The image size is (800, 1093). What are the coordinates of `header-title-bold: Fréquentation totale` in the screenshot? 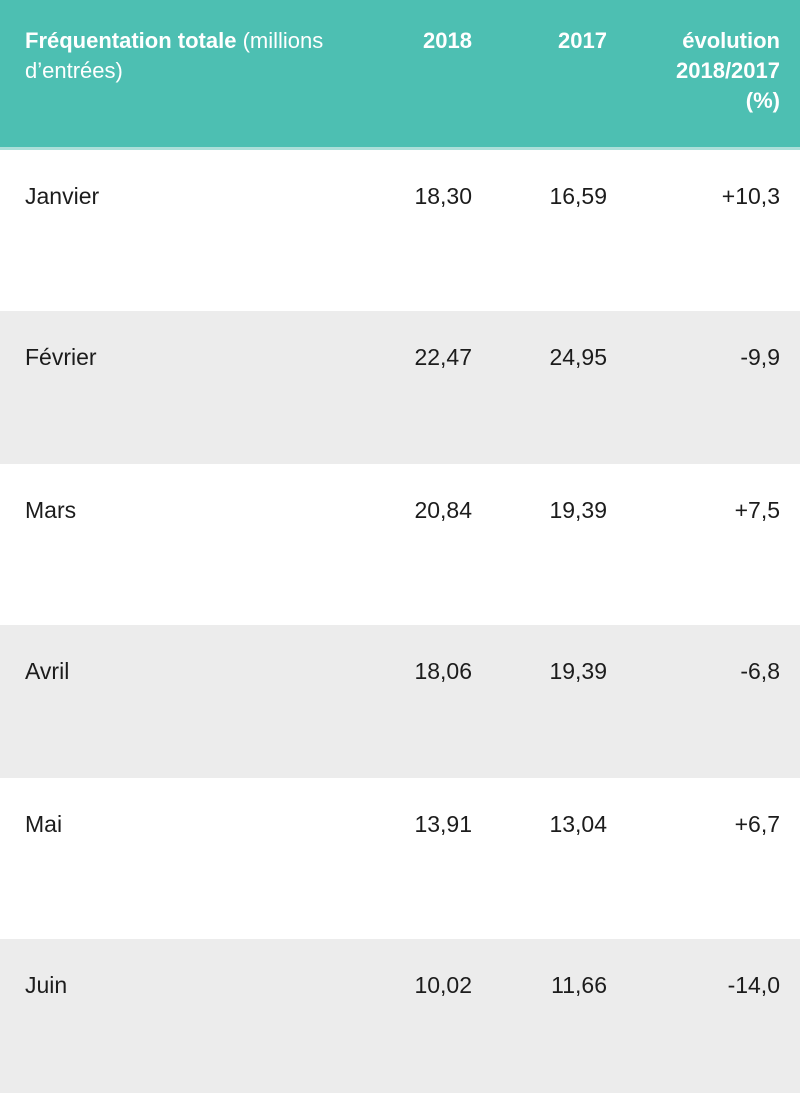 It's located at (131, 40).